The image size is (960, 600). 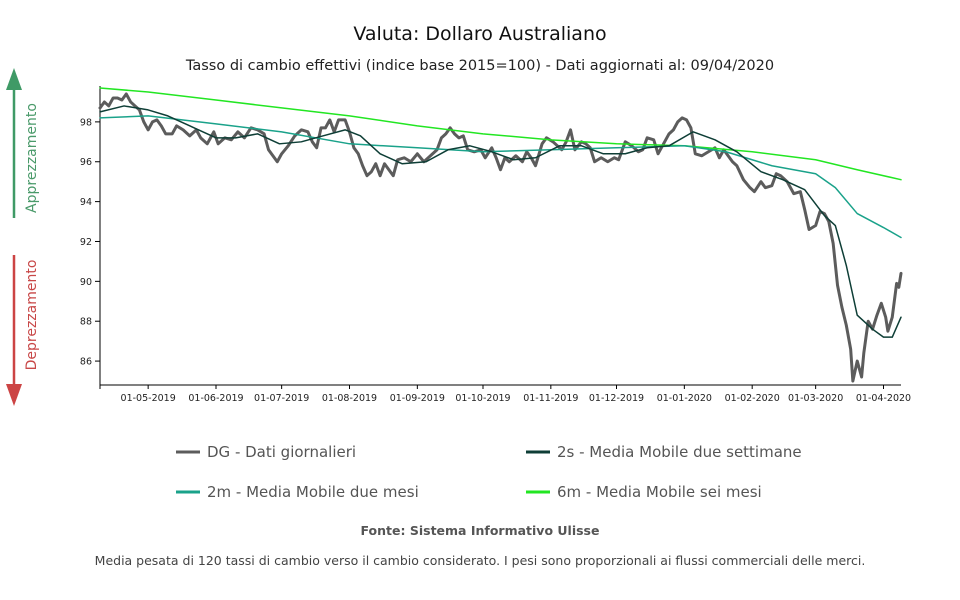 What do you see at coordinates (32, 158) in the screenshot?
I see `appreciation-label: Apprezzamento` at bounding box center [32, 158].